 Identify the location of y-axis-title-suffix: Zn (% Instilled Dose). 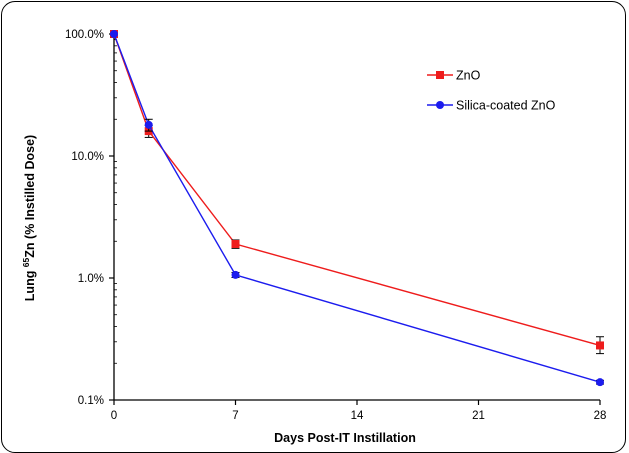
(30, 196).